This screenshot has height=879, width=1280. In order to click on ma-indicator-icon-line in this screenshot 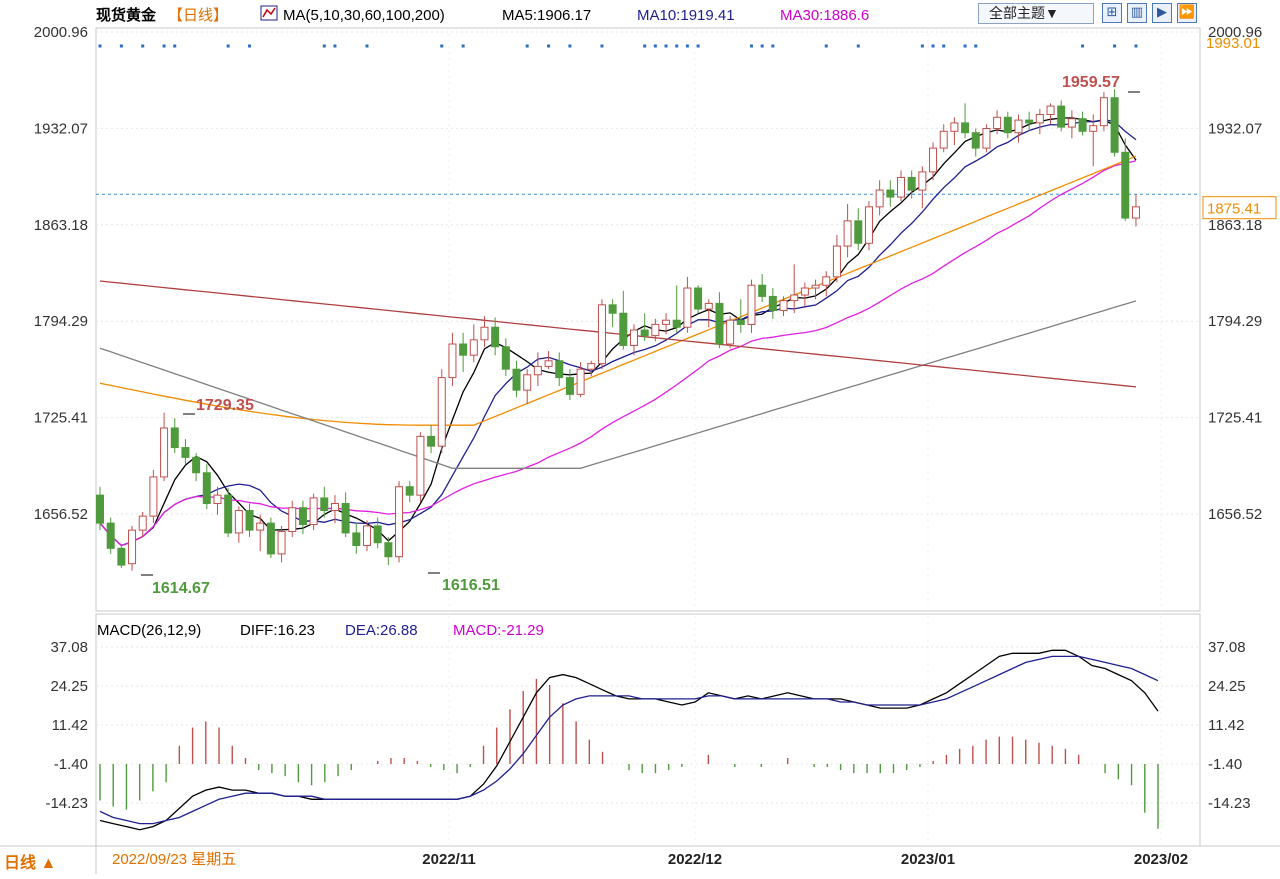, I will do `click(269, 12)`.